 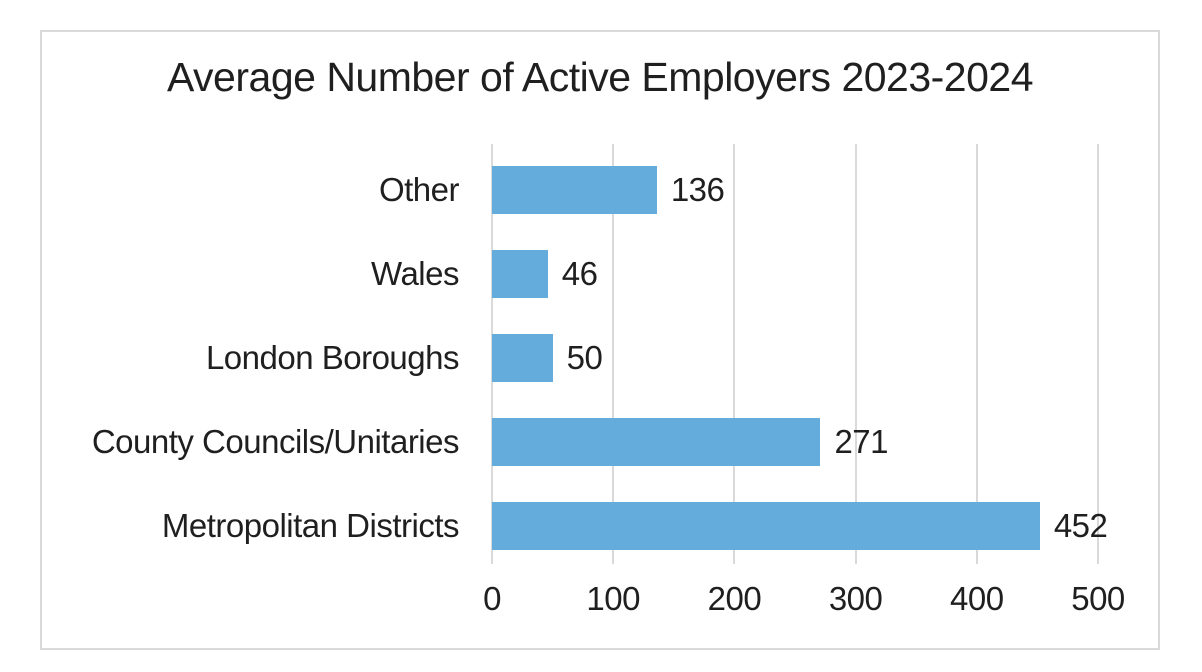 What do you see at coordinates (697, 189) in the screenshot?
I see `value-label: 136` at bounding box center [697, 189].